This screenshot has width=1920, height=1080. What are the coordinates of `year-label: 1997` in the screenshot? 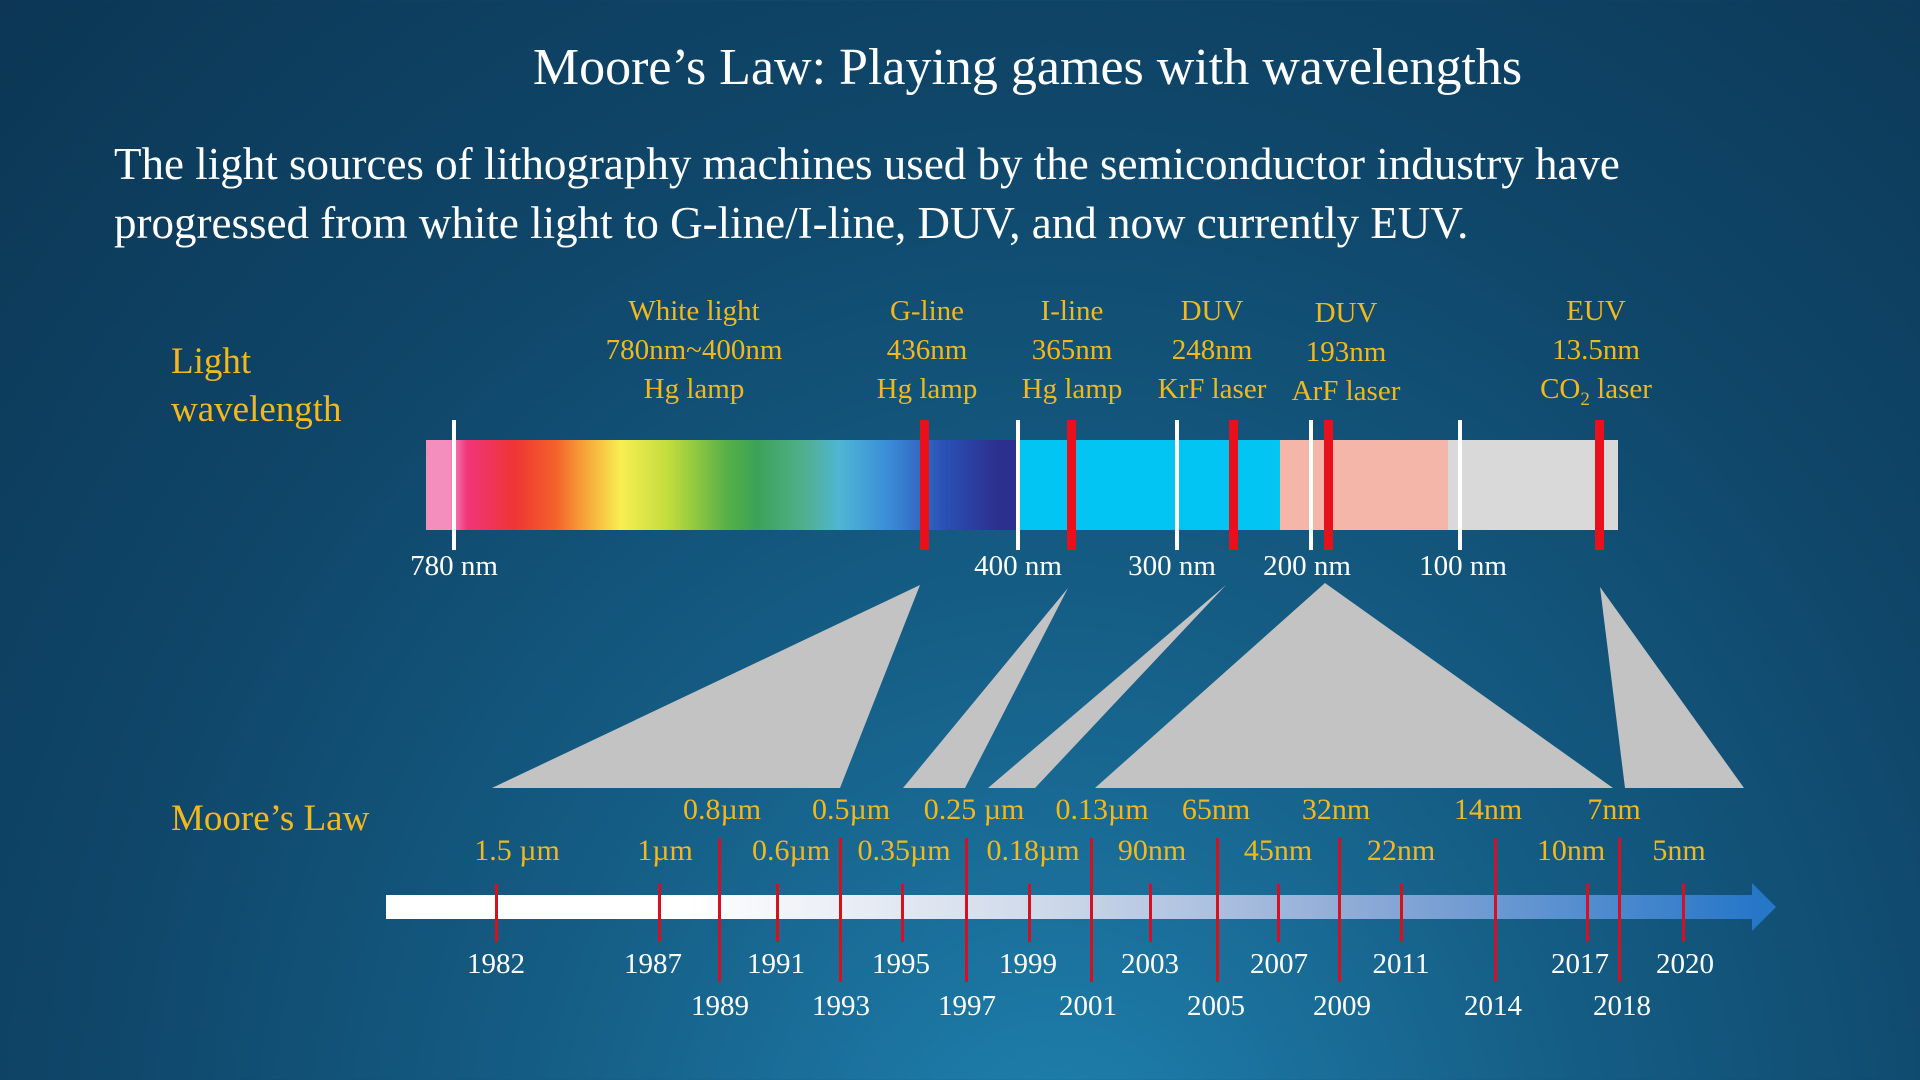 It's located at (967, 1006).